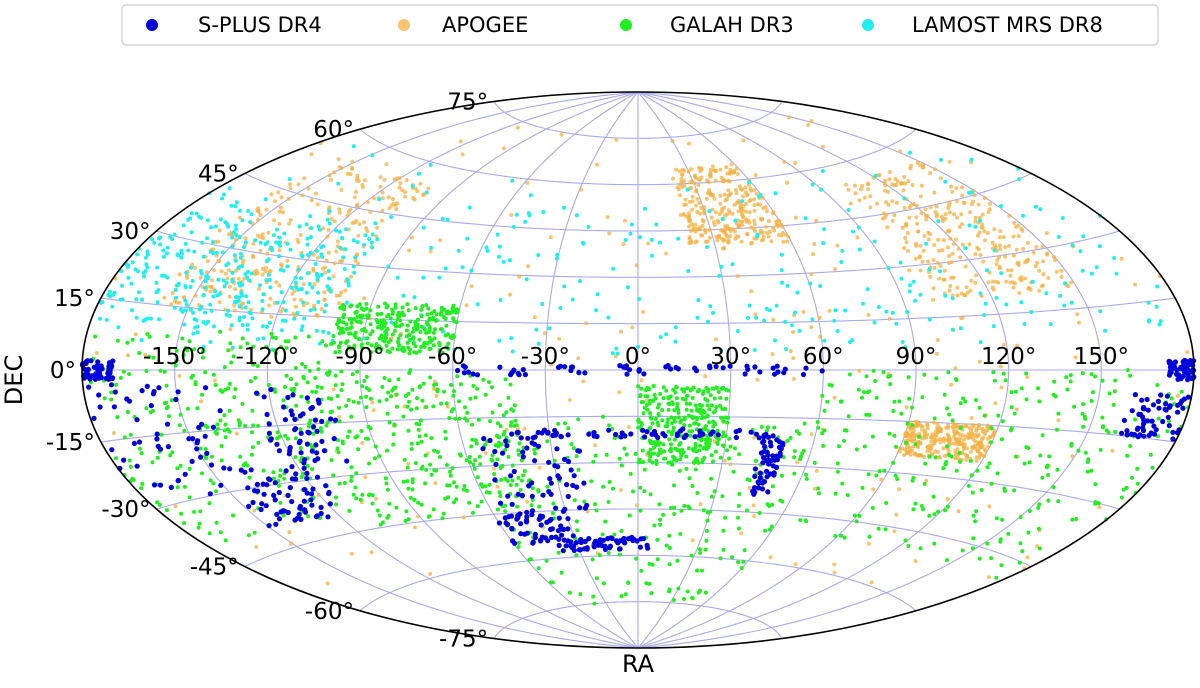 The image size is (1200, 688). Describe the element at coordinates (485, 25) in the screenshot. I see `legend-label-apogee: APOGEE` at that location.